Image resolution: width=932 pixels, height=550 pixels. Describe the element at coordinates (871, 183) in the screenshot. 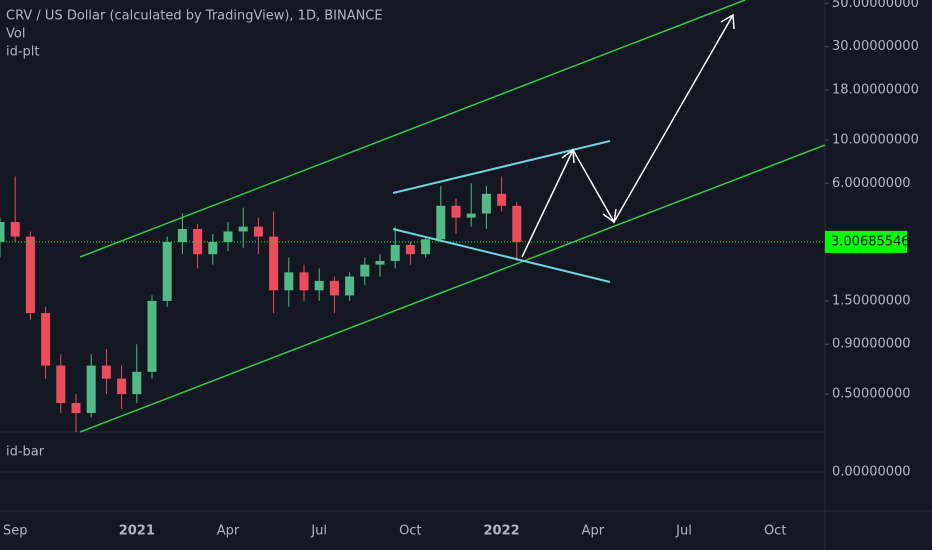

I see `y-tick-label: 6.00000000` at that location.